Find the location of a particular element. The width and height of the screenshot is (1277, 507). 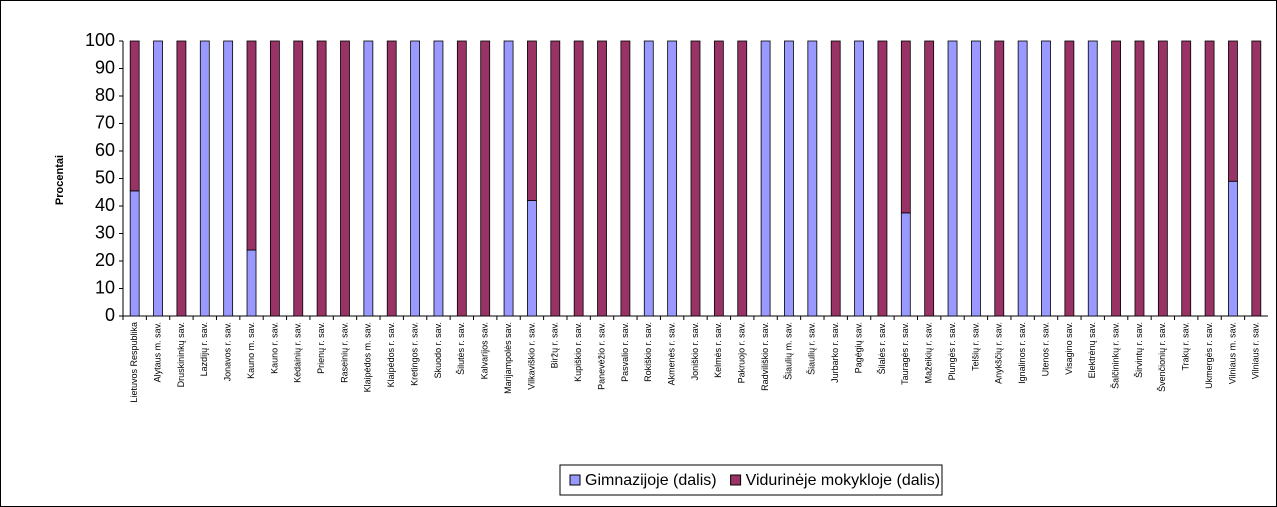

x-tick-label: Kalvarijos sav. is located at coordinates (485, 350).